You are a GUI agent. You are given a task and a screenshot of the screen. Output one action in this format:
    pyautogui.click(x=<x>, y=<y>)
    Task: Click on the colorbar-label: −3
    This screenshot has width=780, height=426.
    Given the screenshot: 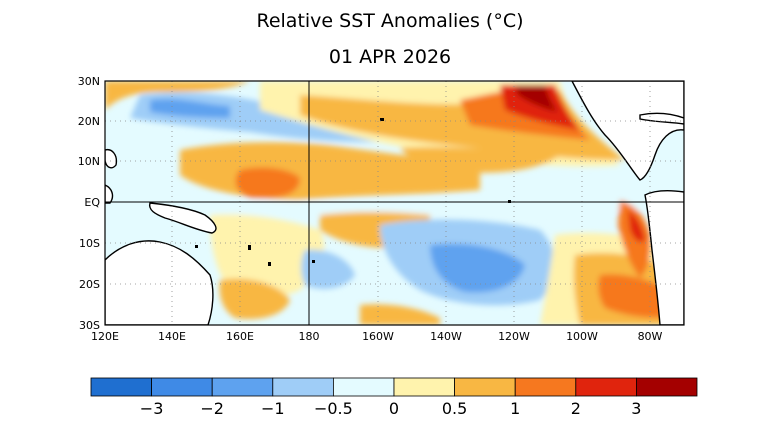 What is the action you would take?
    pyautogui.click(x=152, y=408)
    